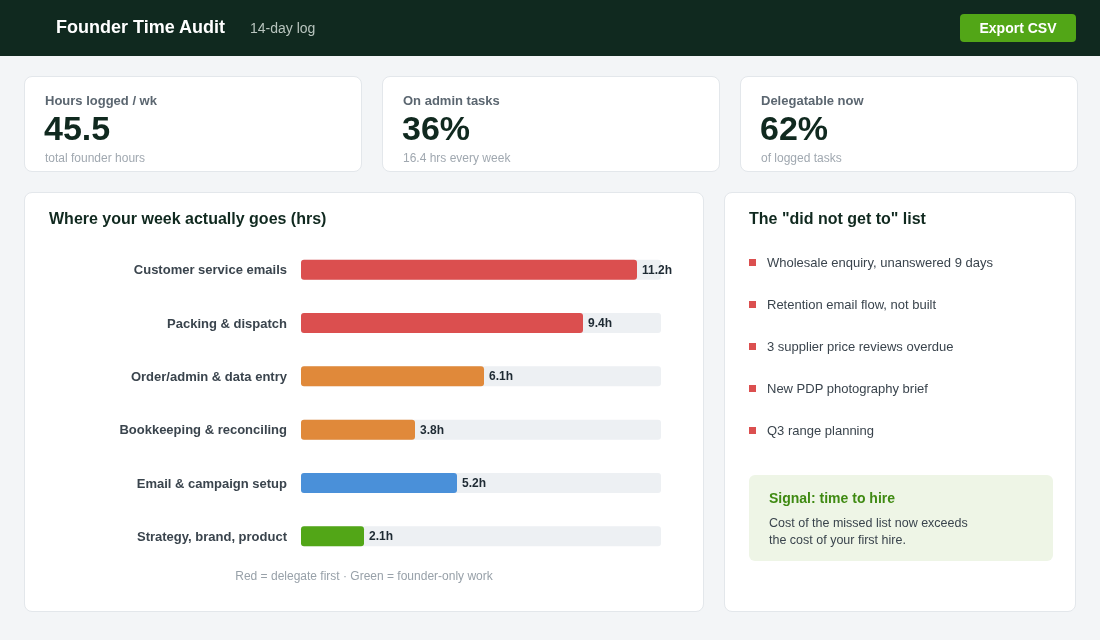  What do you see at coordinates (283, 28) in the screenshot?
I see `text: 14-day log` at bounding box center [283, 28].